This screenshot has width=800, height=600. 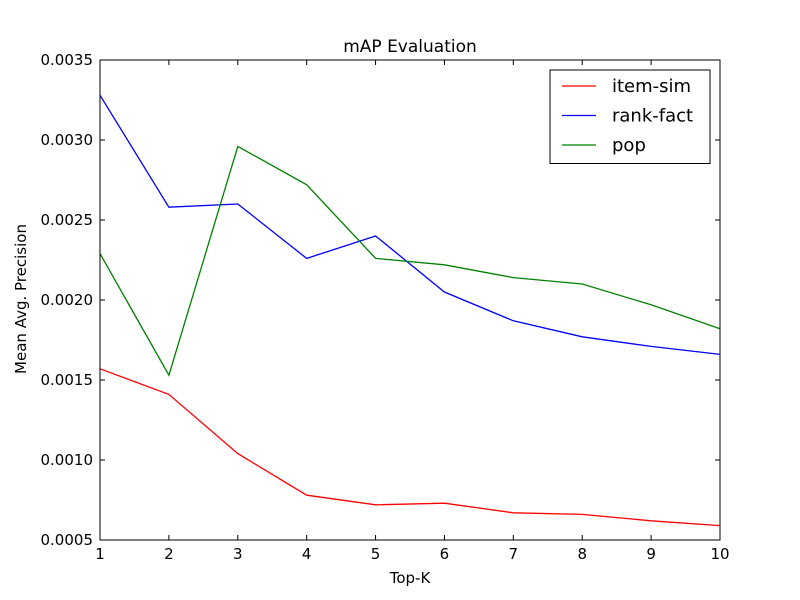 What do you see at coordinates (651, 554) in the screenshot?
I see `x-tick-label: 9` at bounding box center [651, 554].